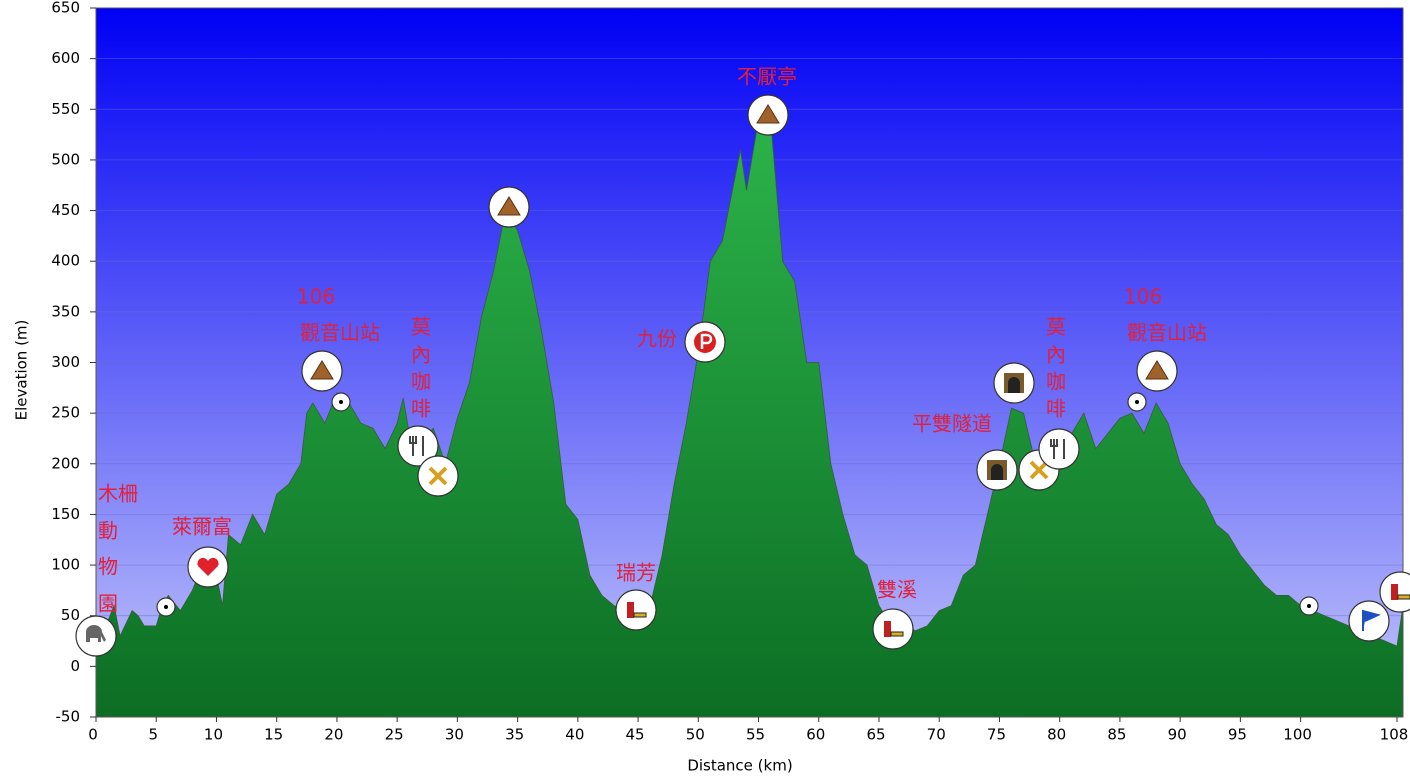 The height and width of the screenshot is (780, 1410). I want to click on icon-elephant, so click(96, 633).